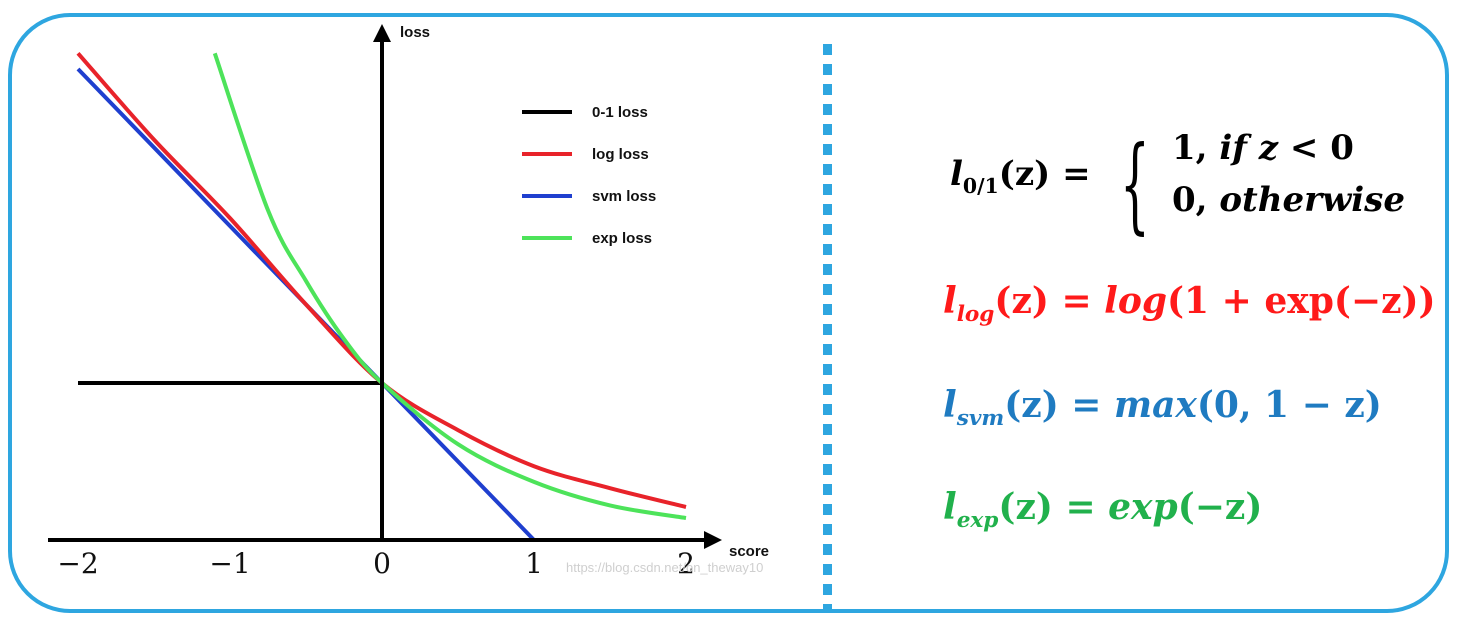  I want to click on y-axis-label: loss, so click(415, 32).